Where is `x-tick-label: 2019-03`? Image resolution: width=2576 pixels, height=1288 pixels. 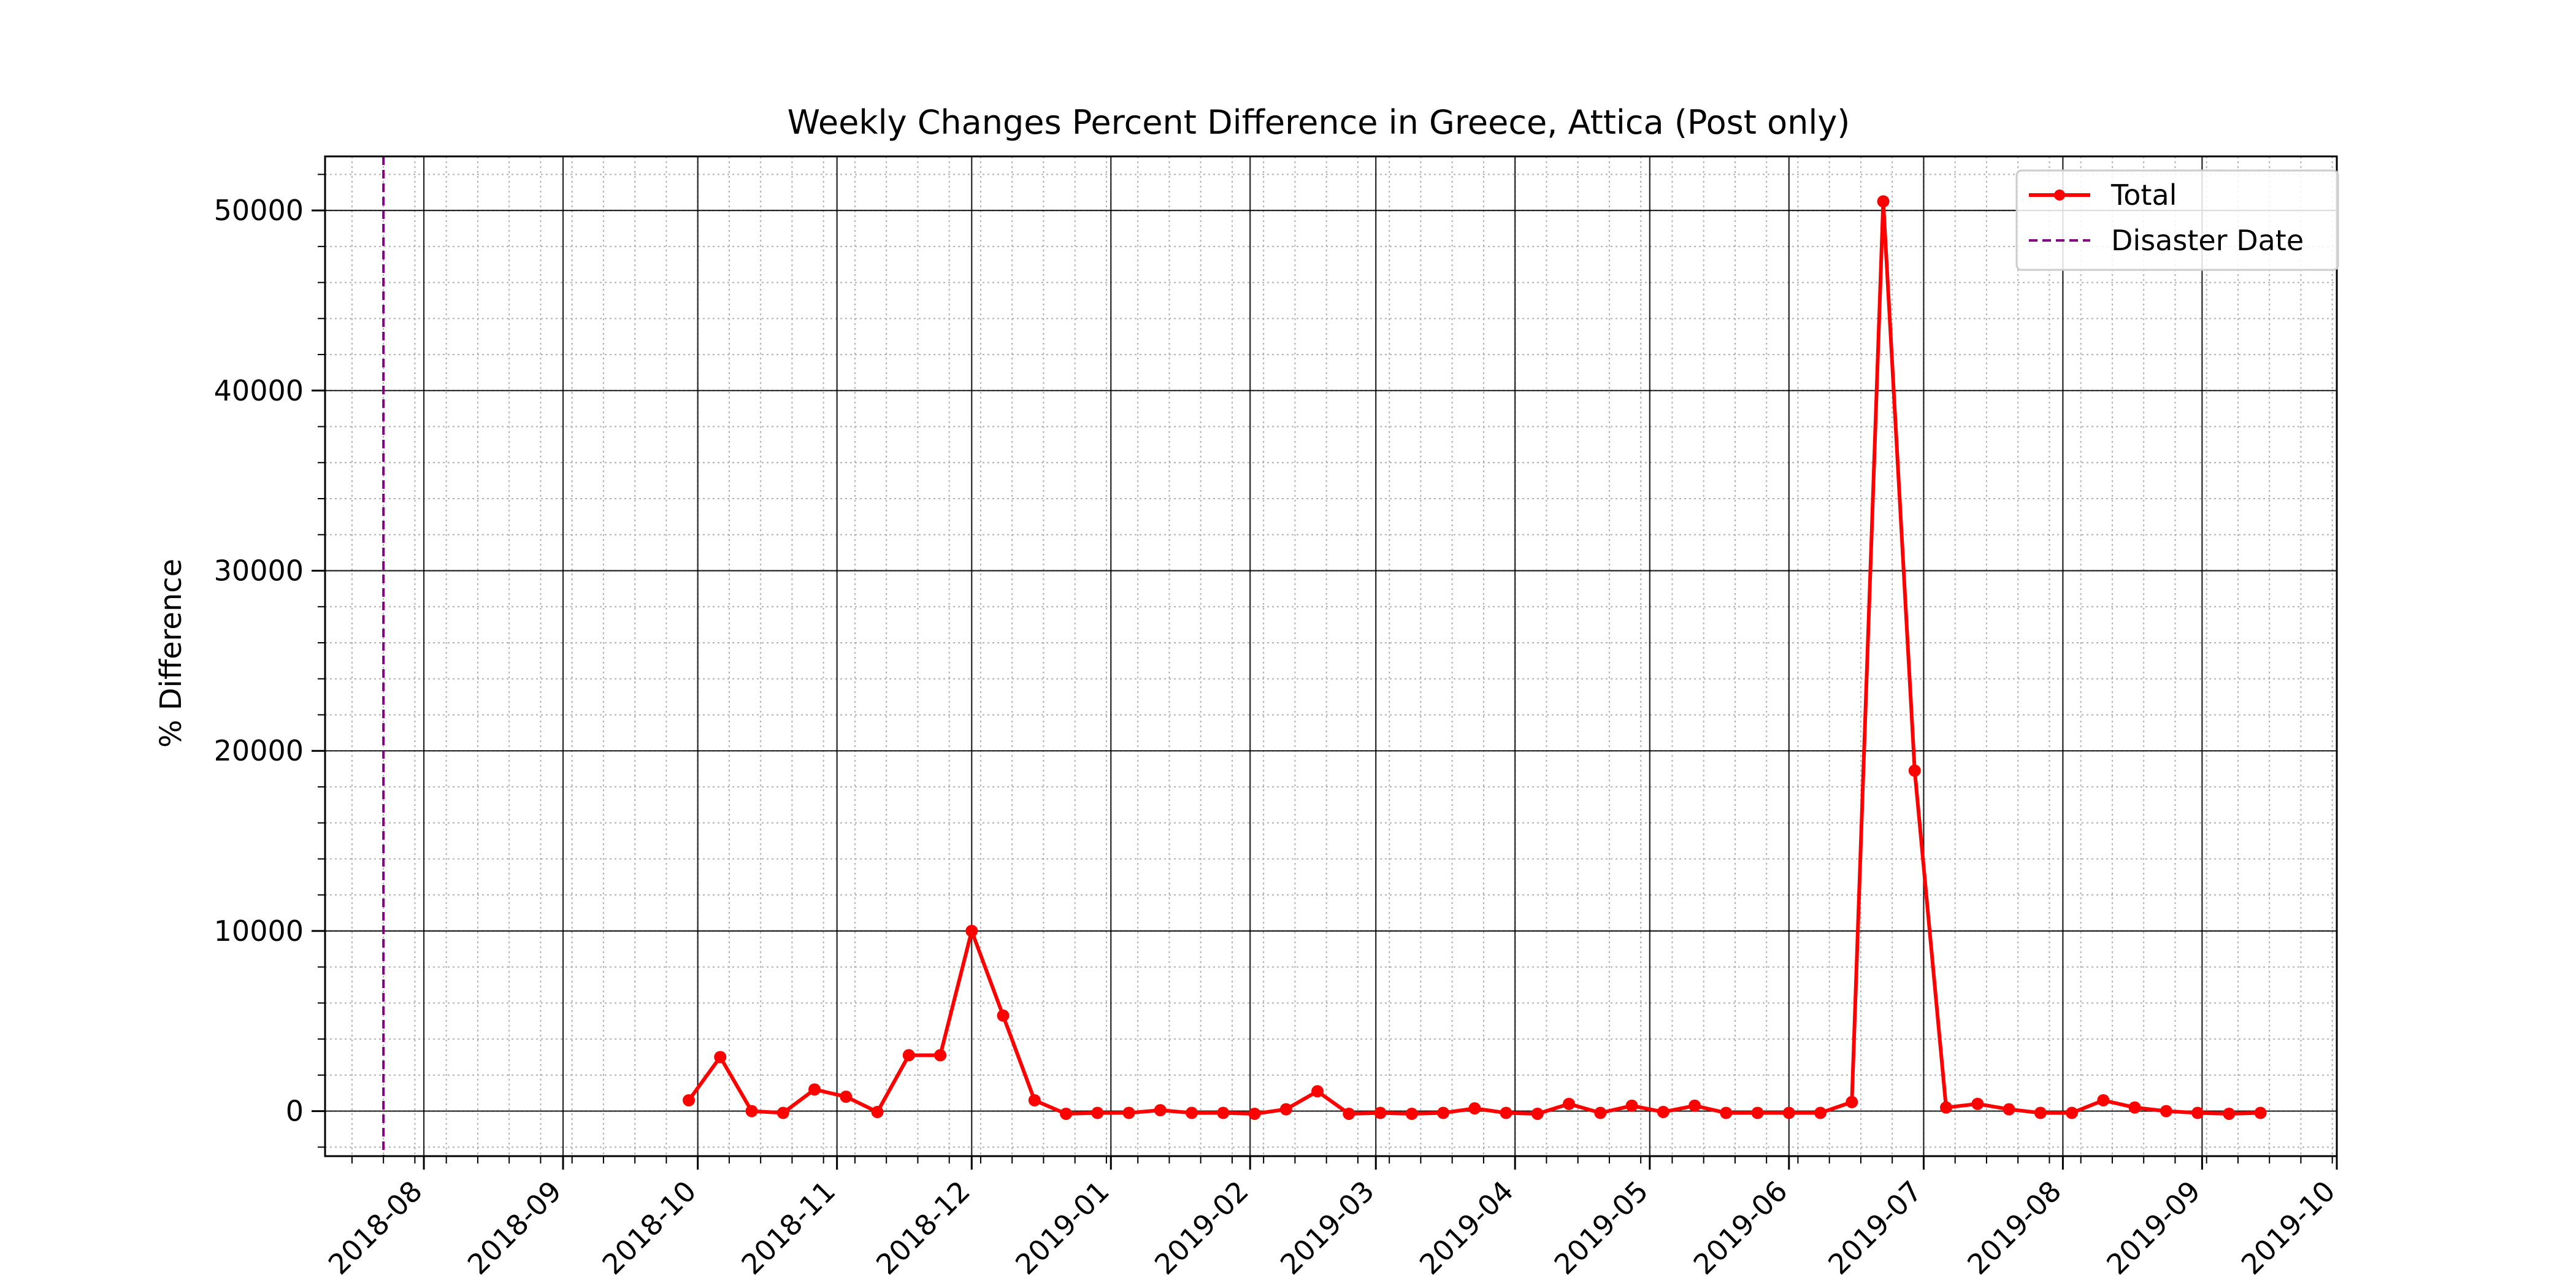
x-tick-label: 2019-03 is located at coordinates (1327, 1228).